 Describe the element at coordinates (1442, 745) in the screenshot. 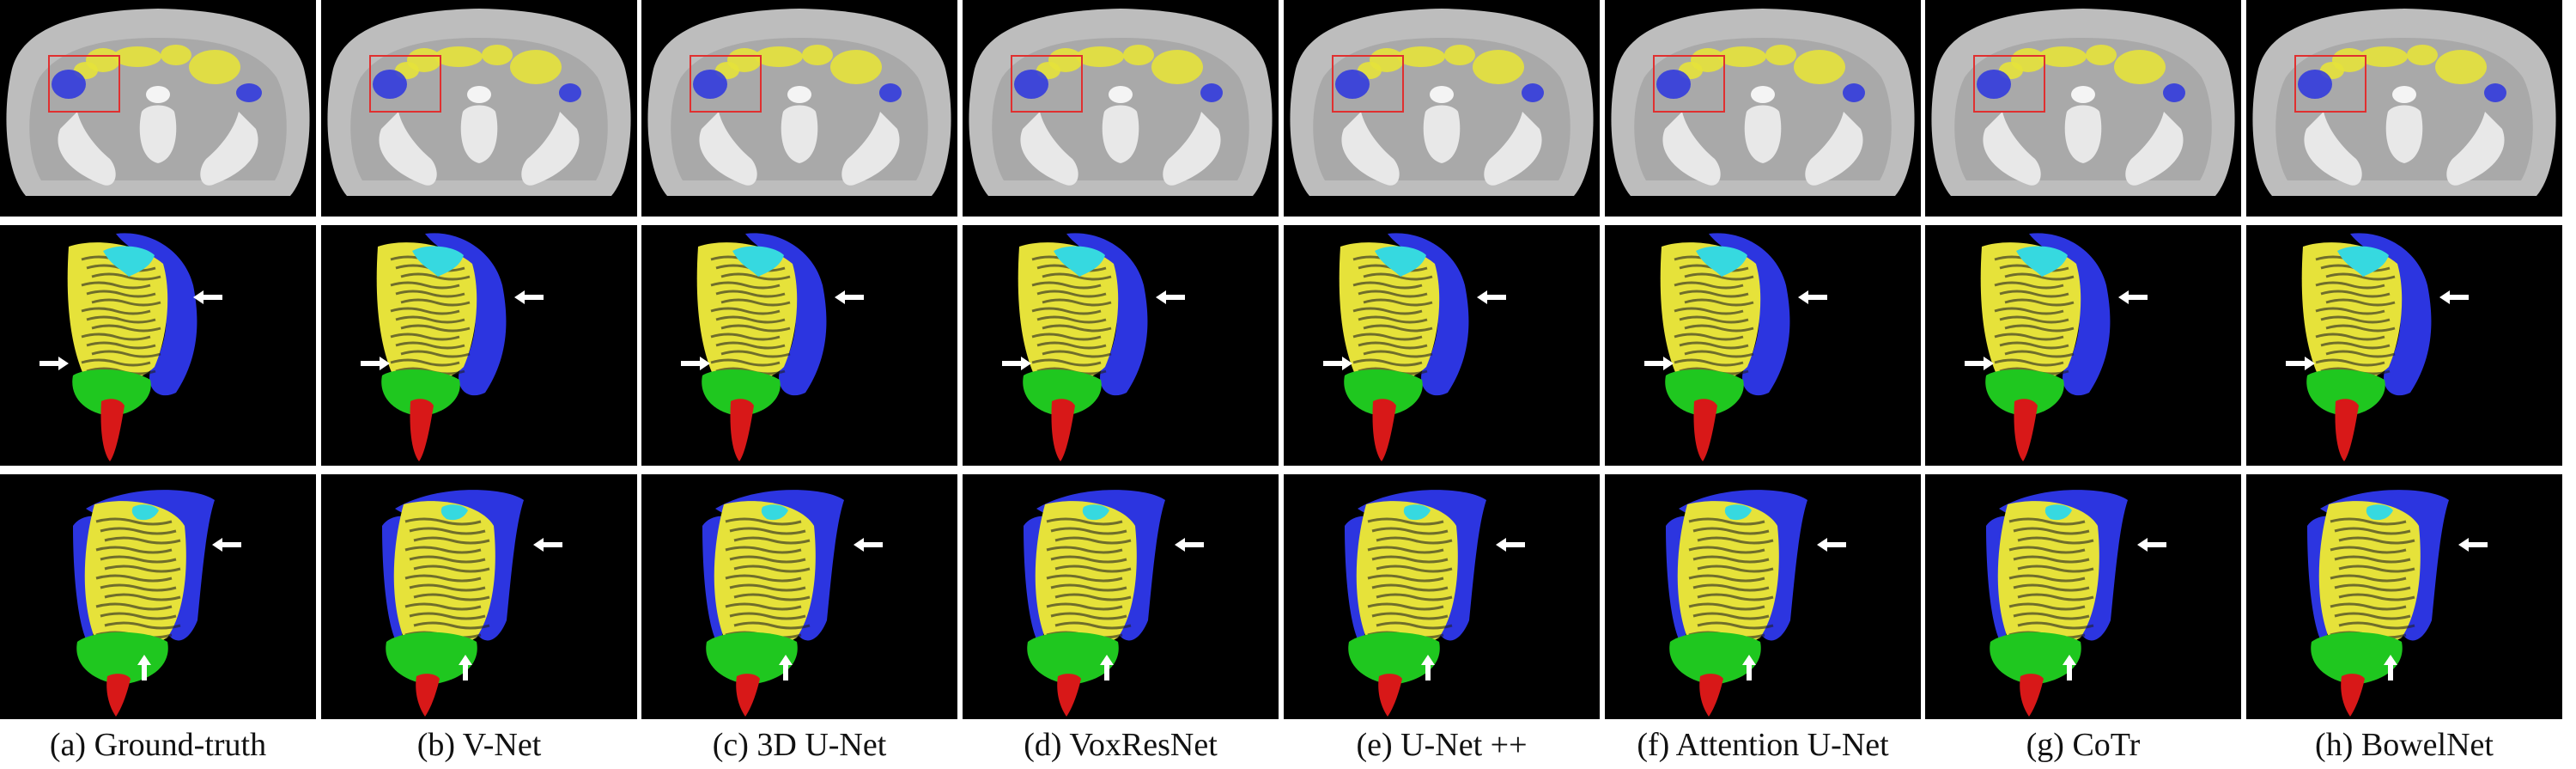

I see `column-caption: (e) U-Net ++` at that location.